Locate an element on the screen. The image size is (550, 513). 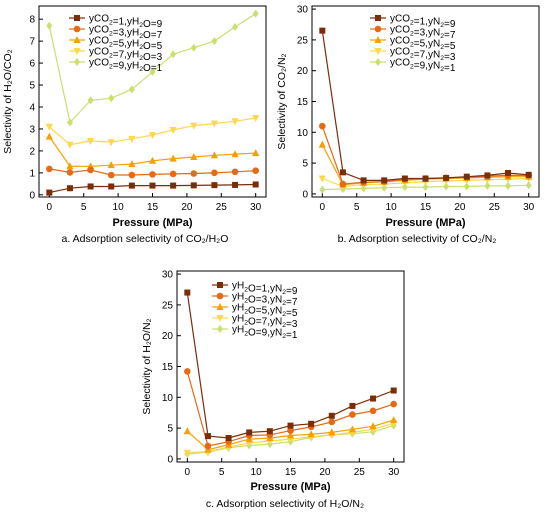
x-tick-label: 30 is located at coordinates (256, 207).